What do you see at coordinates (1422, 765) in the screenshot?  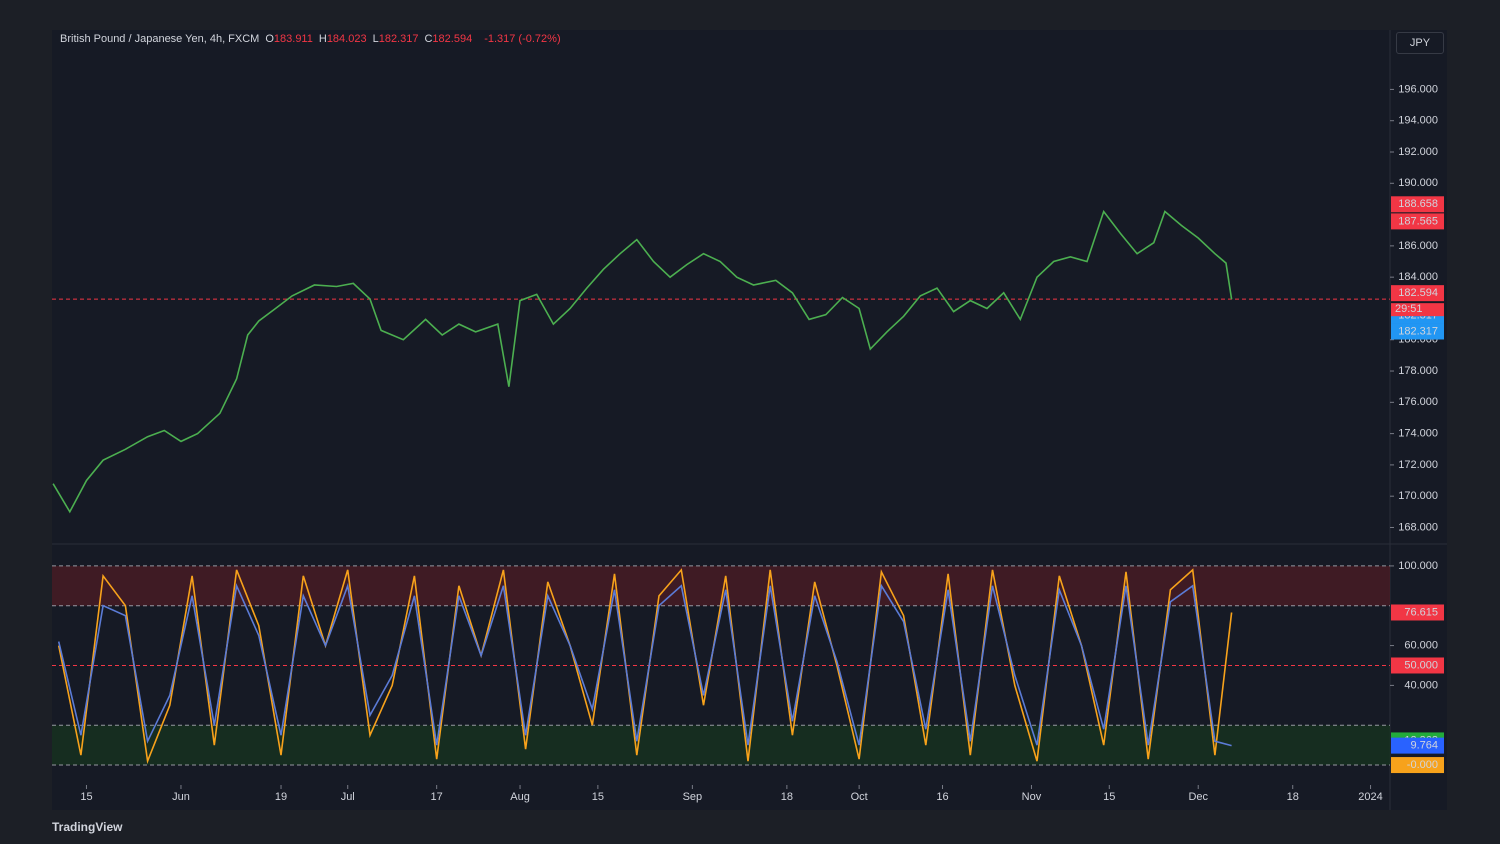 I see `price-badge-label: -0.000` at bounding box center [1422, 765].